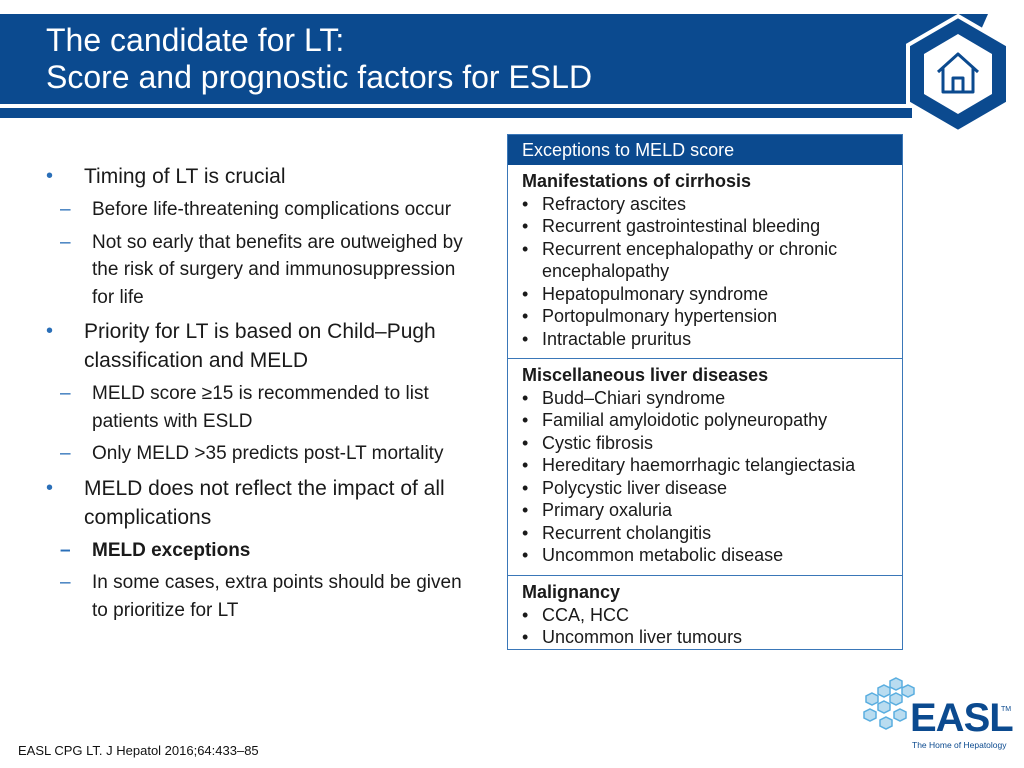 This screenshot has height=768, width=1024. I want to click on section-title: Manifestations of cirrhosis, so click(637, 181).